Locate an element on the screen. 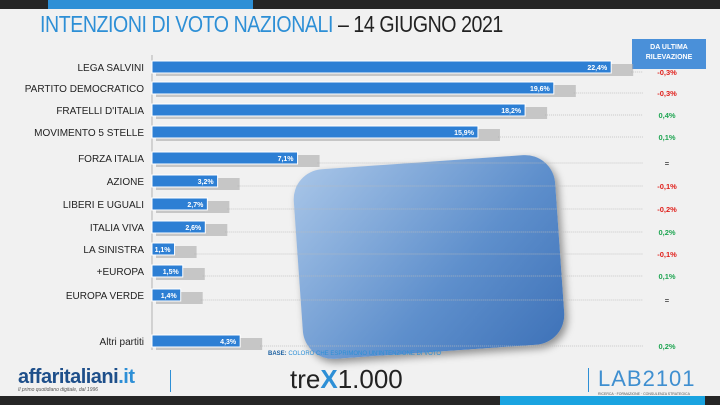  top-bar is located at coordinates (360, 4).